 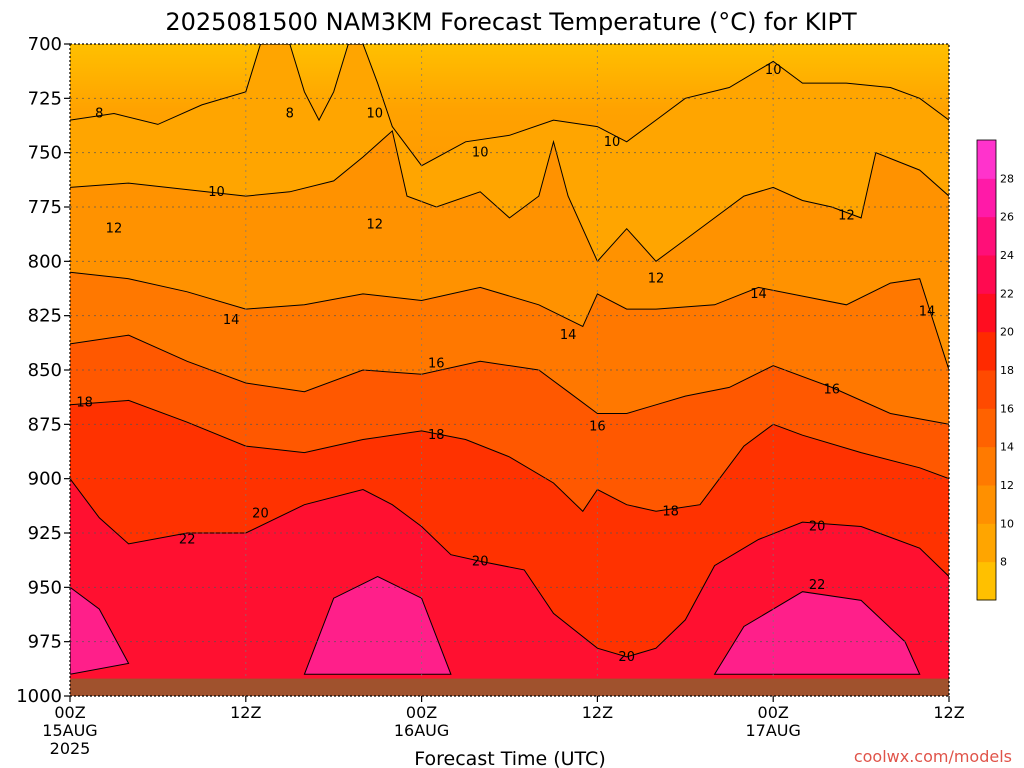 I want to click on colorbar-tick-label: 16, so click(x=1007, y=408).